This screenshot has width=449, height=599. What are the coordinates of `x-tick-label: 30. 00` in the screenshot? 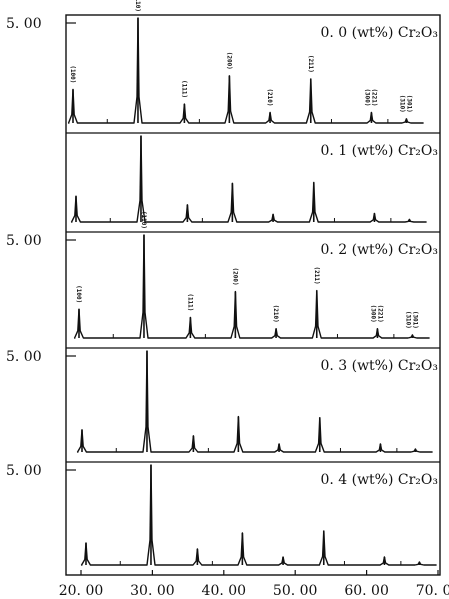 It's located at (152, 591).